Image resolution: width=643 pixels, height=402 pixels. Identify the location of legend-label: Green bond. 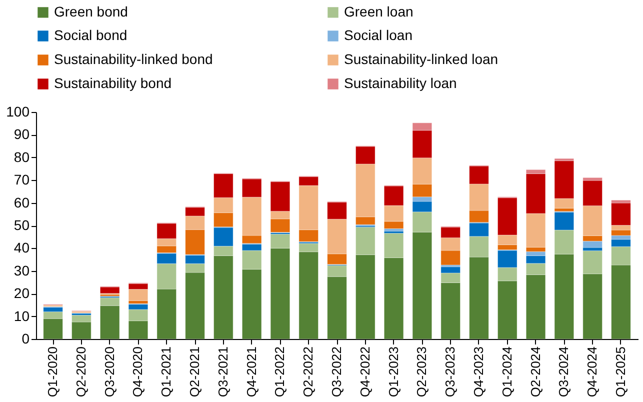
(91, 11).